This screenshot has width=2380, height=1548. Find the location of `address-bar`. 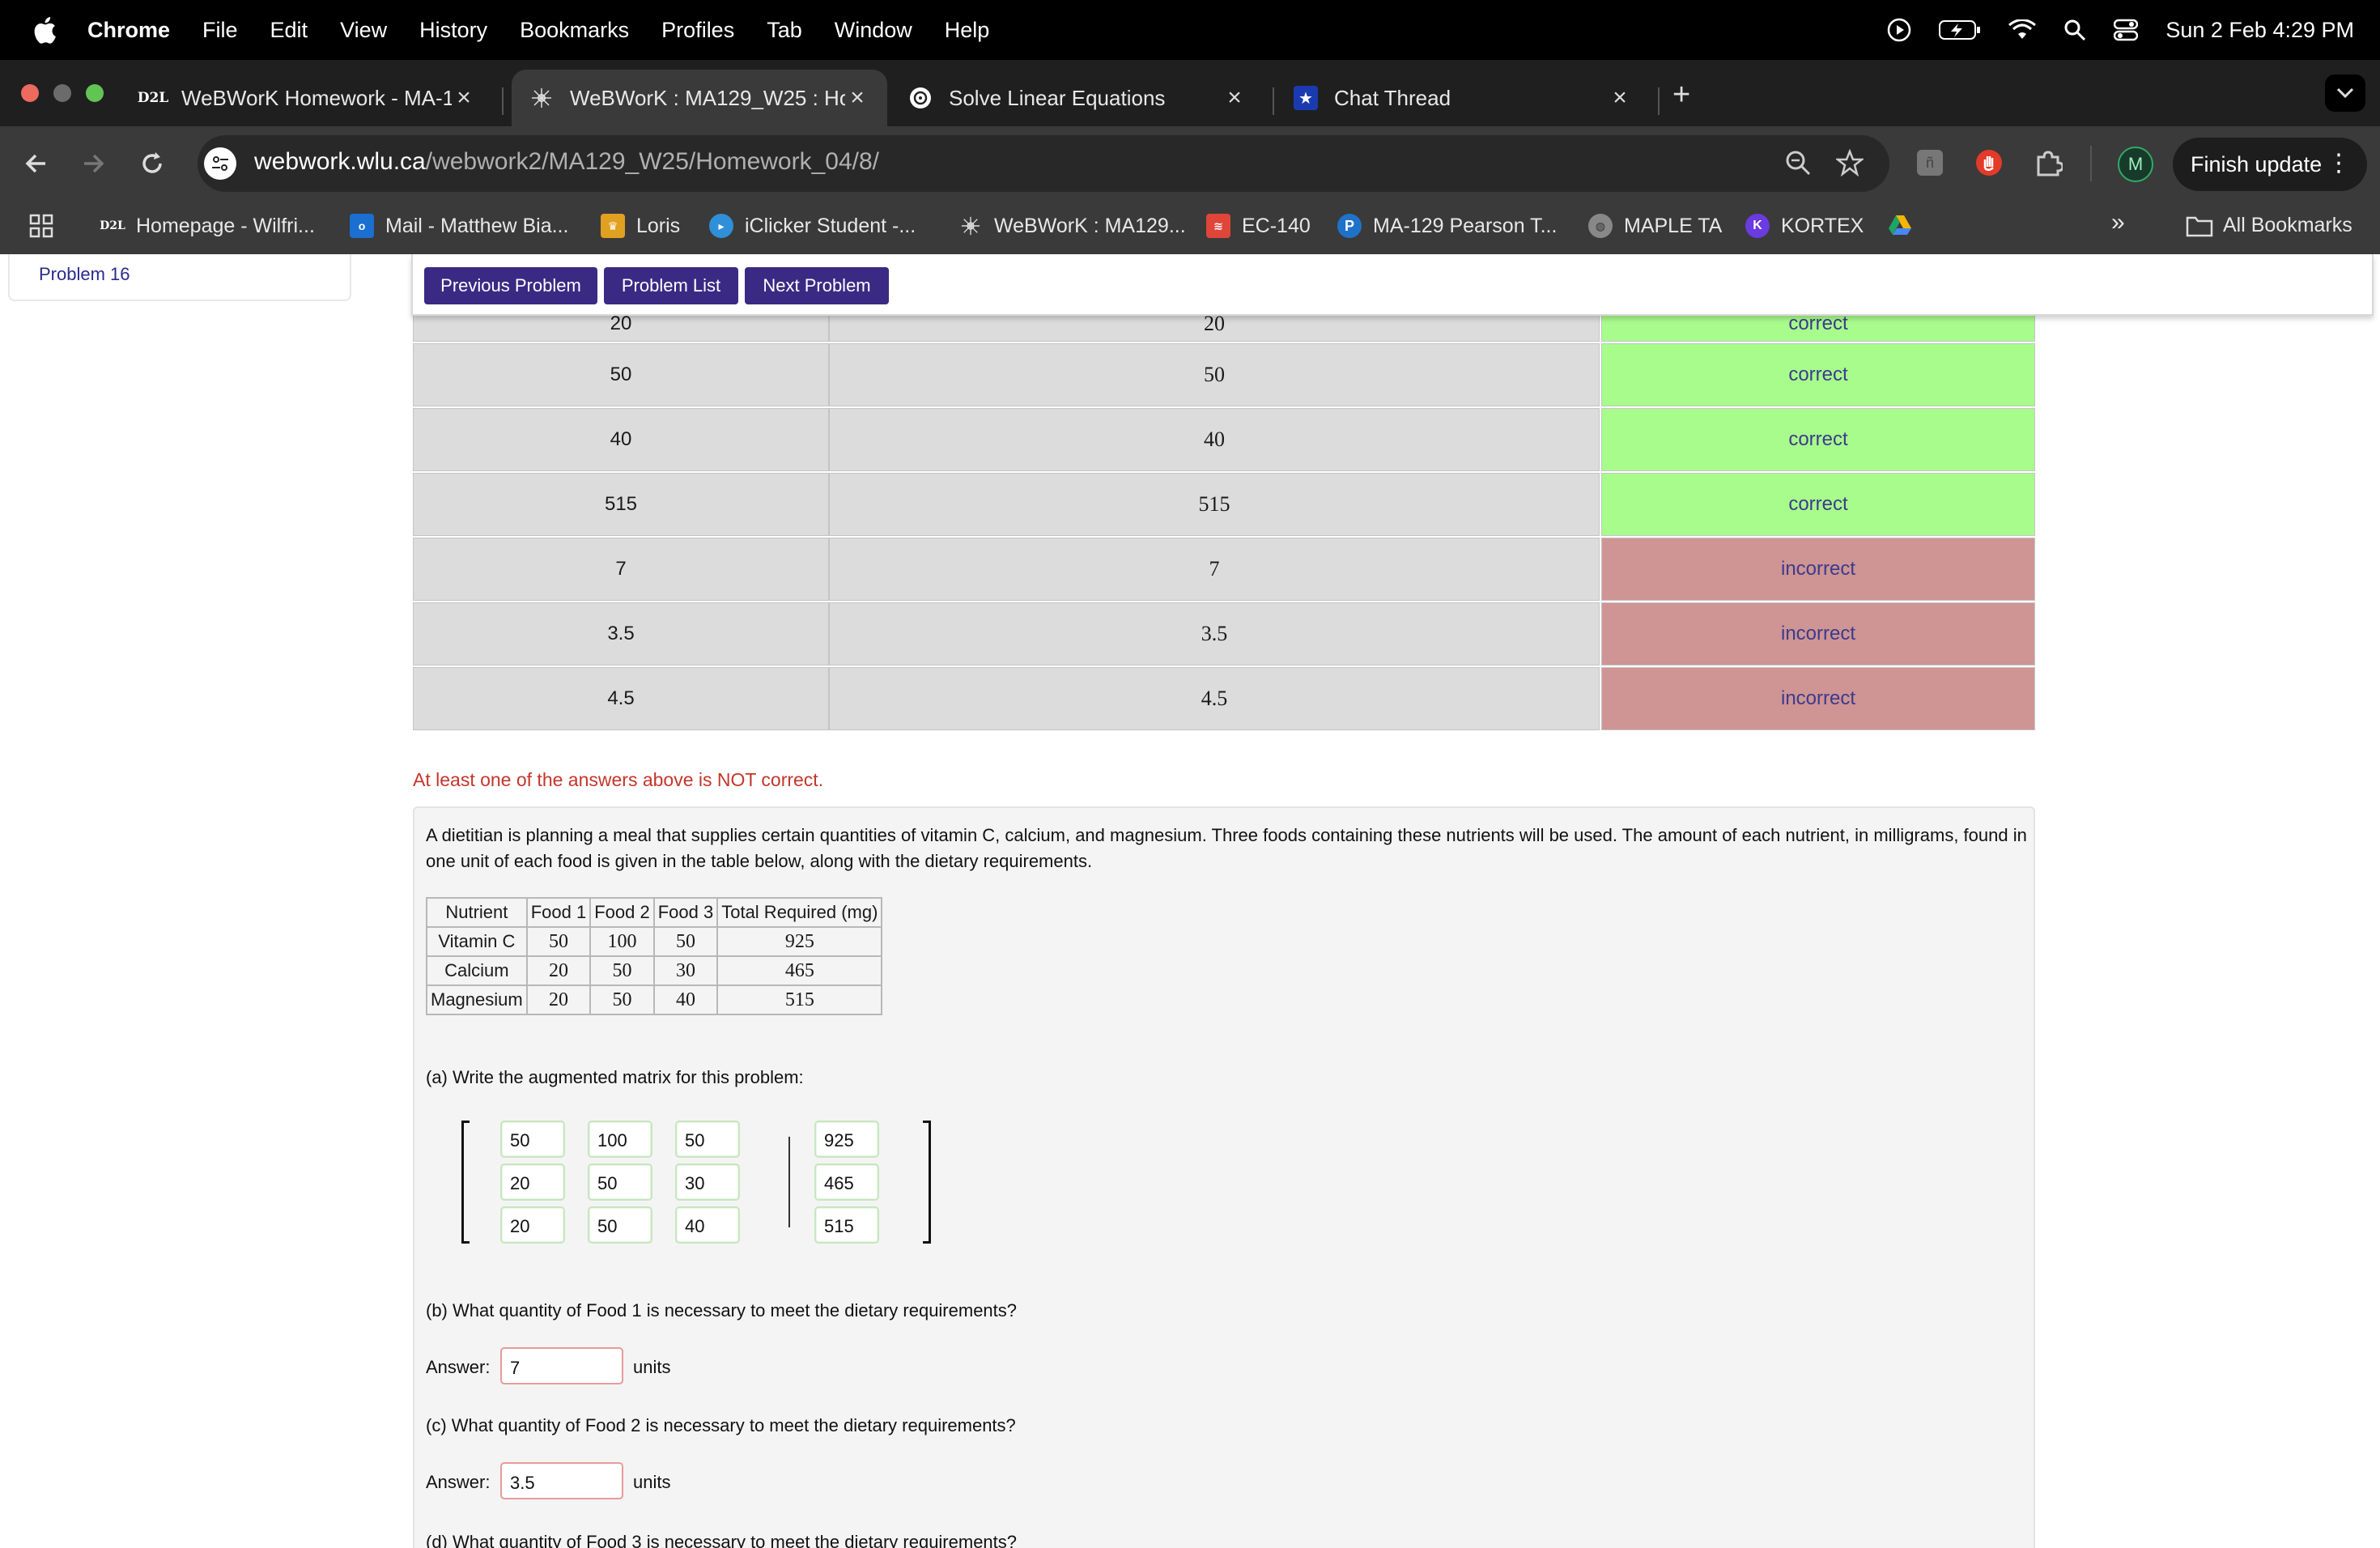

address-bar is located at coordinates (1043, 164).